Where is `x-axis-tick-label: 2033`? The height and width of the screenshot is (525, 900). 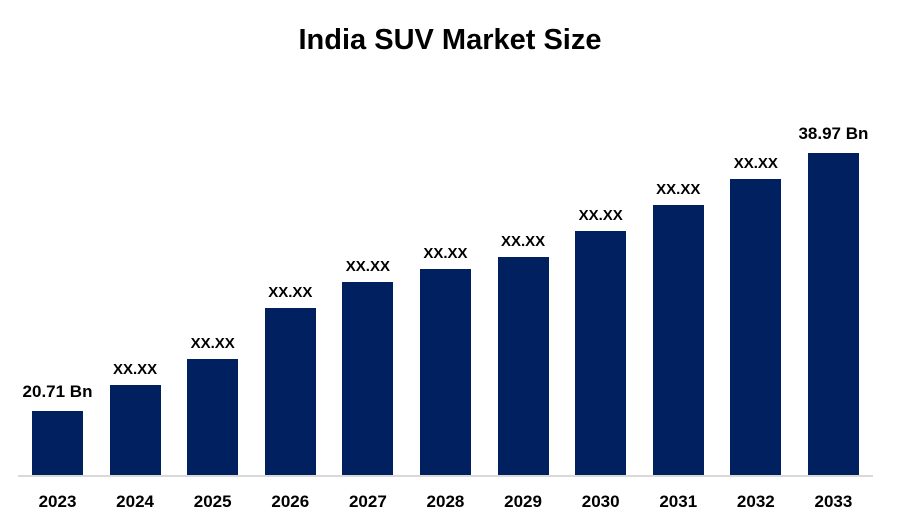
x-axis-tick-label: 2033 is located at coordinates (833, 501).